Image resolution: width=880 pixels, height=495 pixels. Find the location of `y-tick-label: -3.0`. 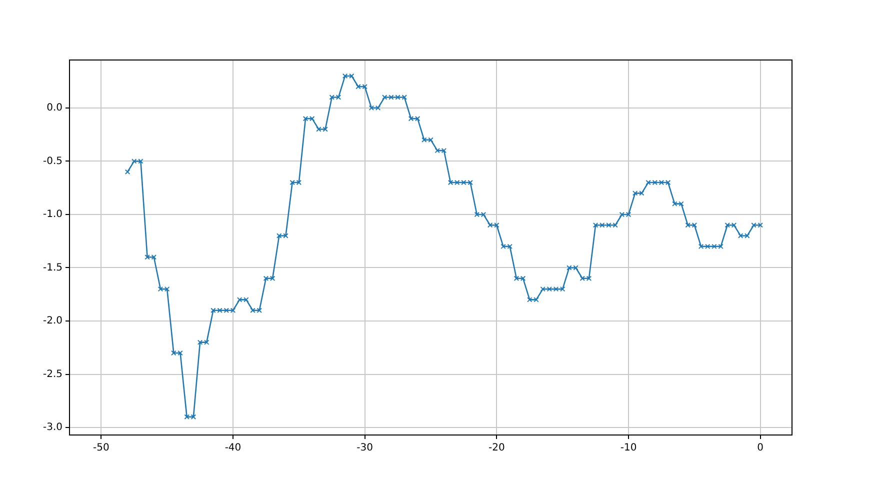

y-tick-label: -3.0 is located at coordinates (52, 428).